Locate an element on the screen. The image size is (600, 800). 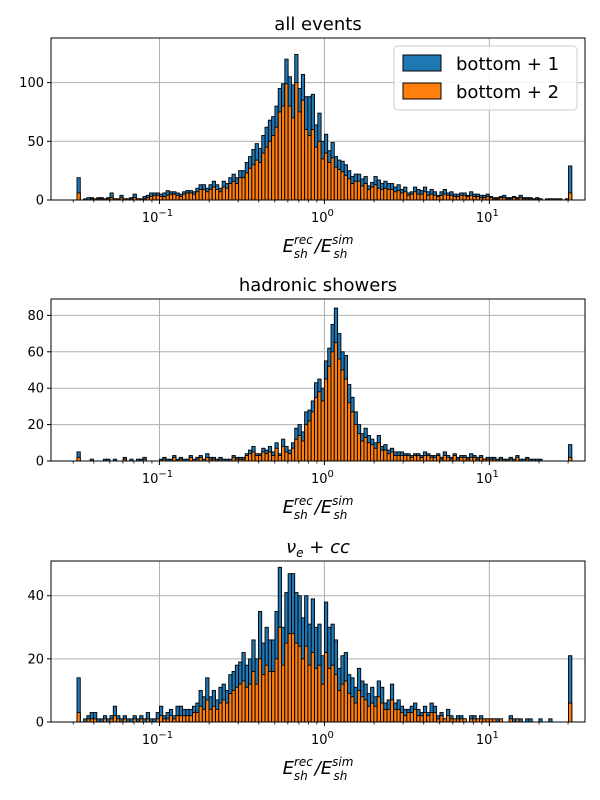
legend-label-2: bottom + 2 is located at coordinates (507, 92).